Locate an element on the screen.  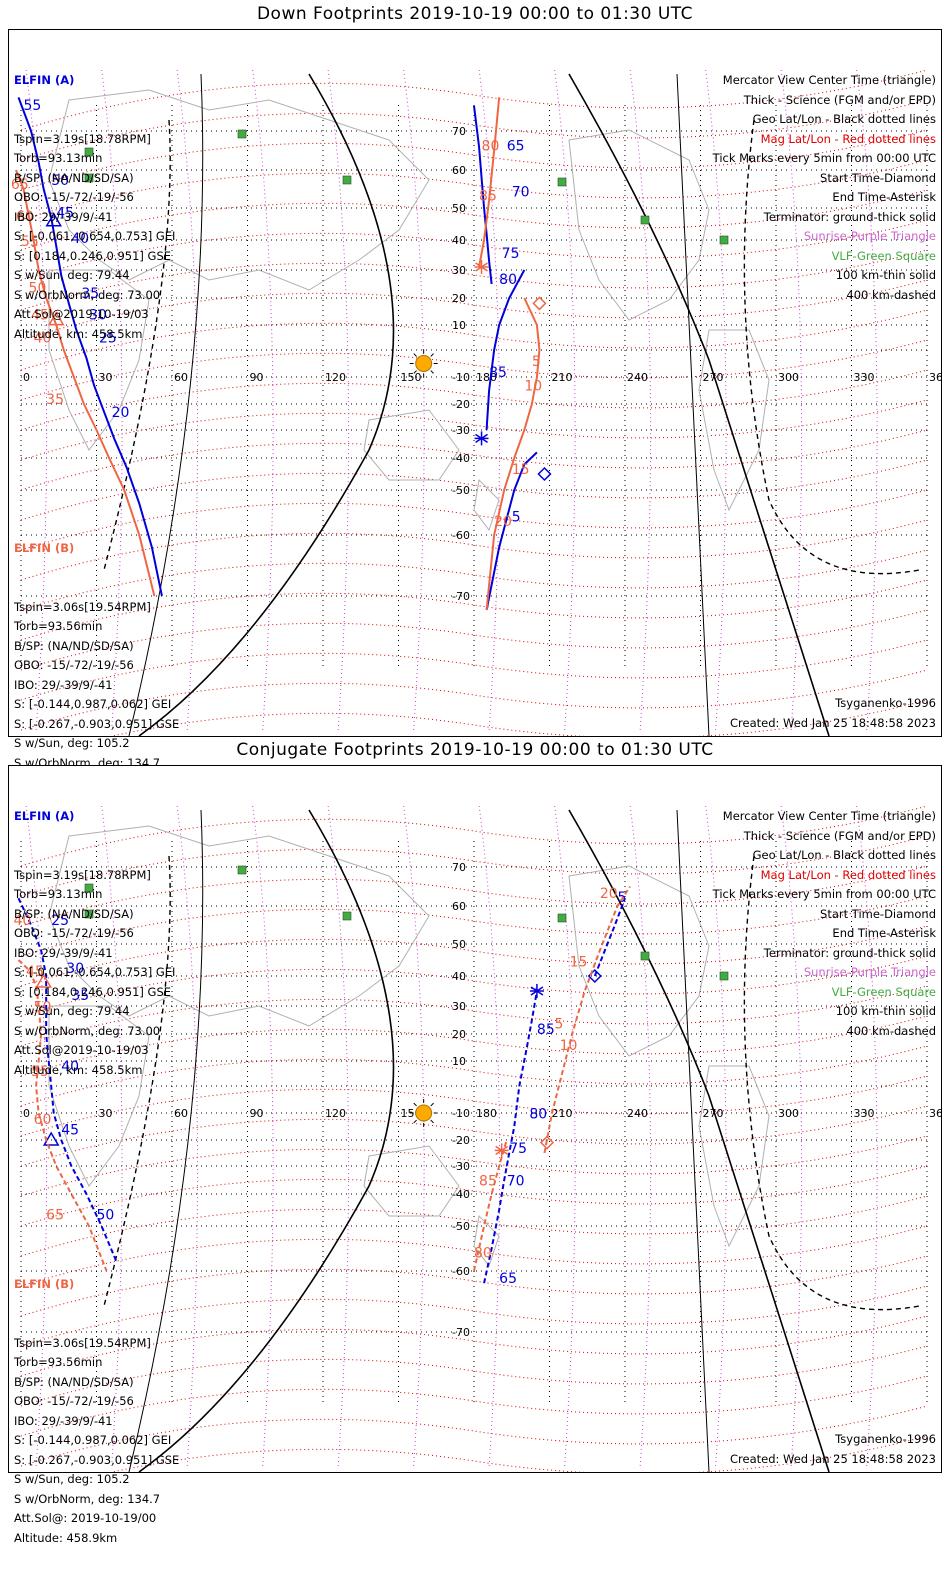
info-line: Tick Marks every 5min from 00:00 UTC is located at coordinates (824, 158).